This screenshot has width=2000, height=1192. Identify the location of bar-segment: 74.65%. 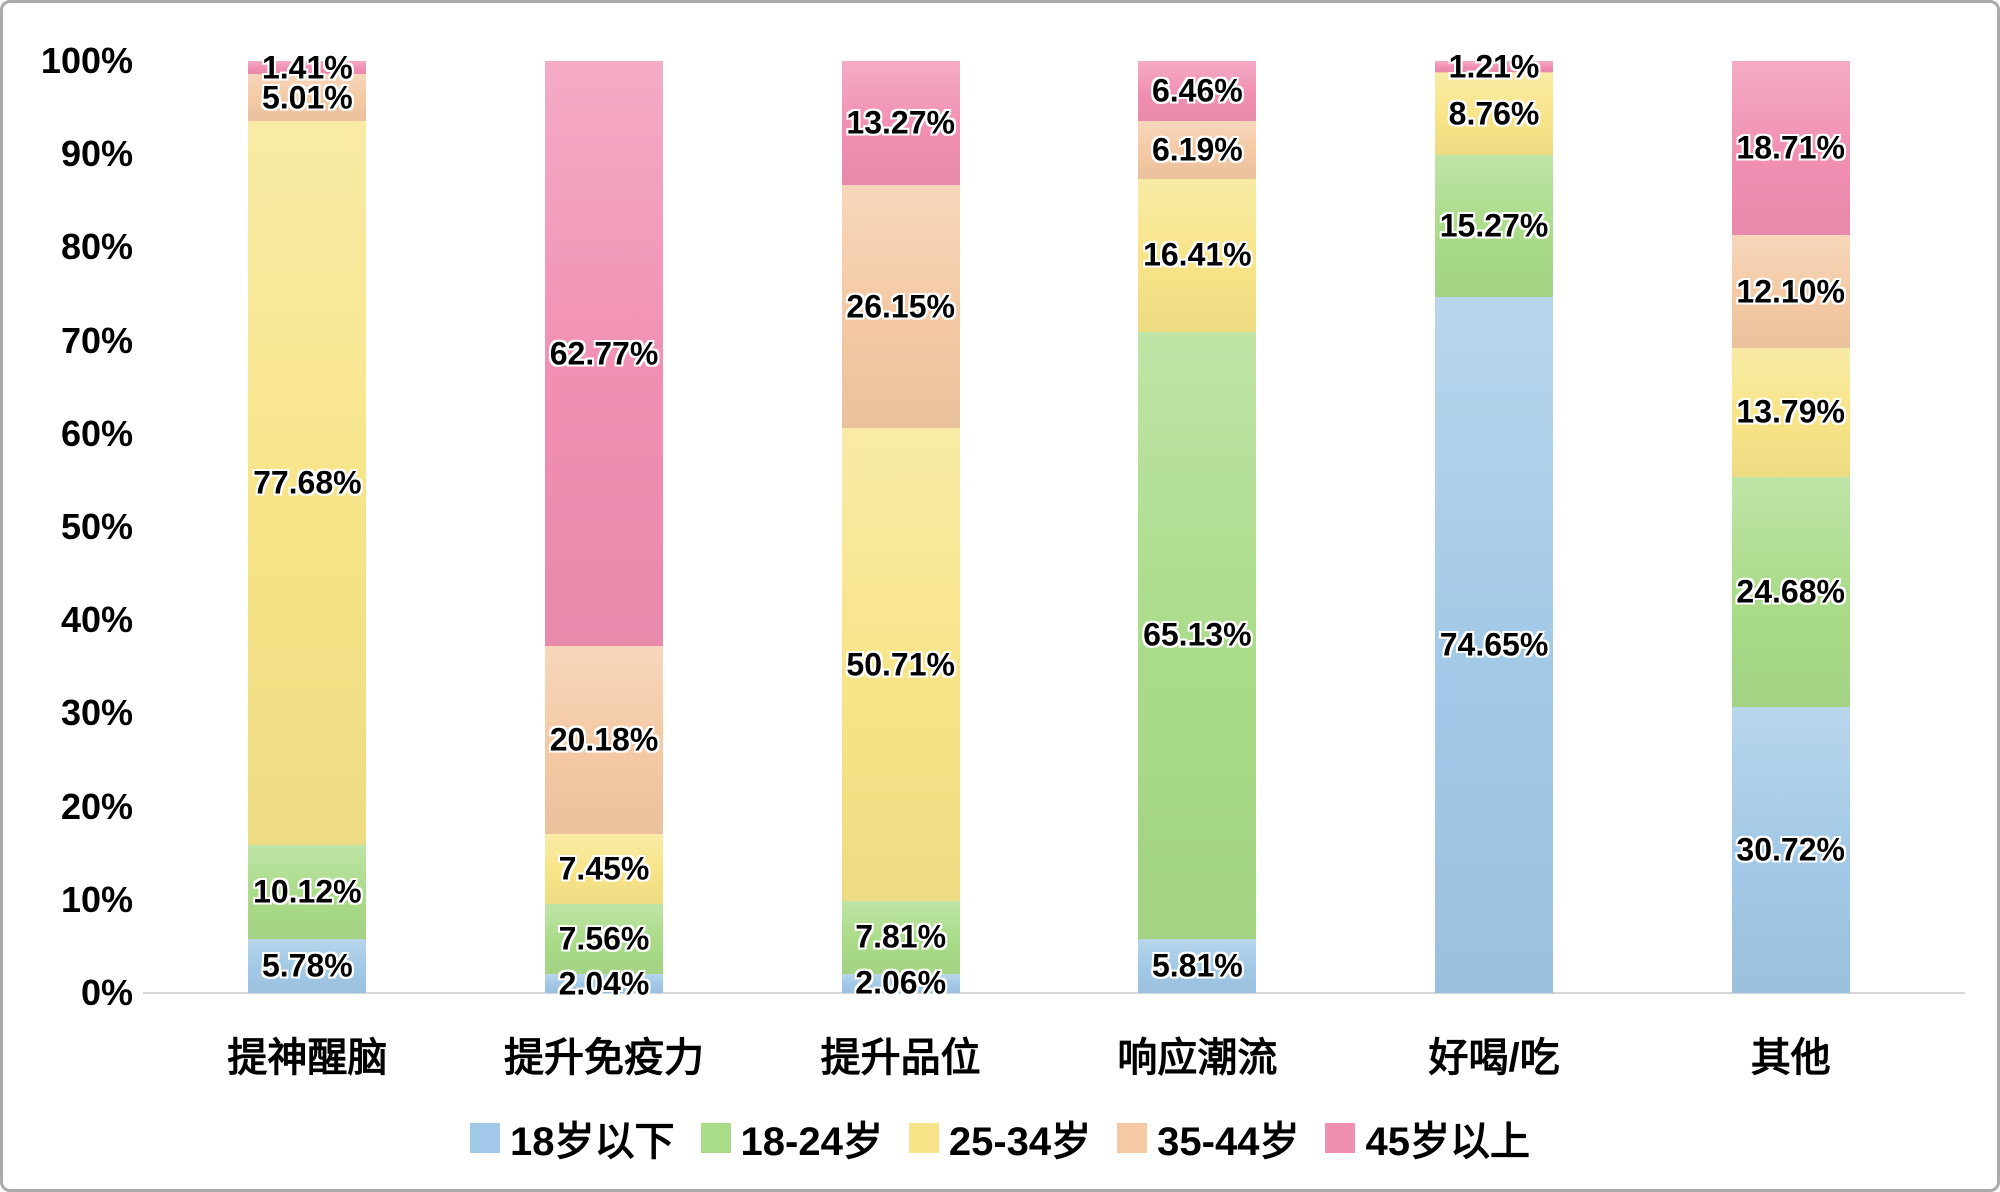
(1494, 645).